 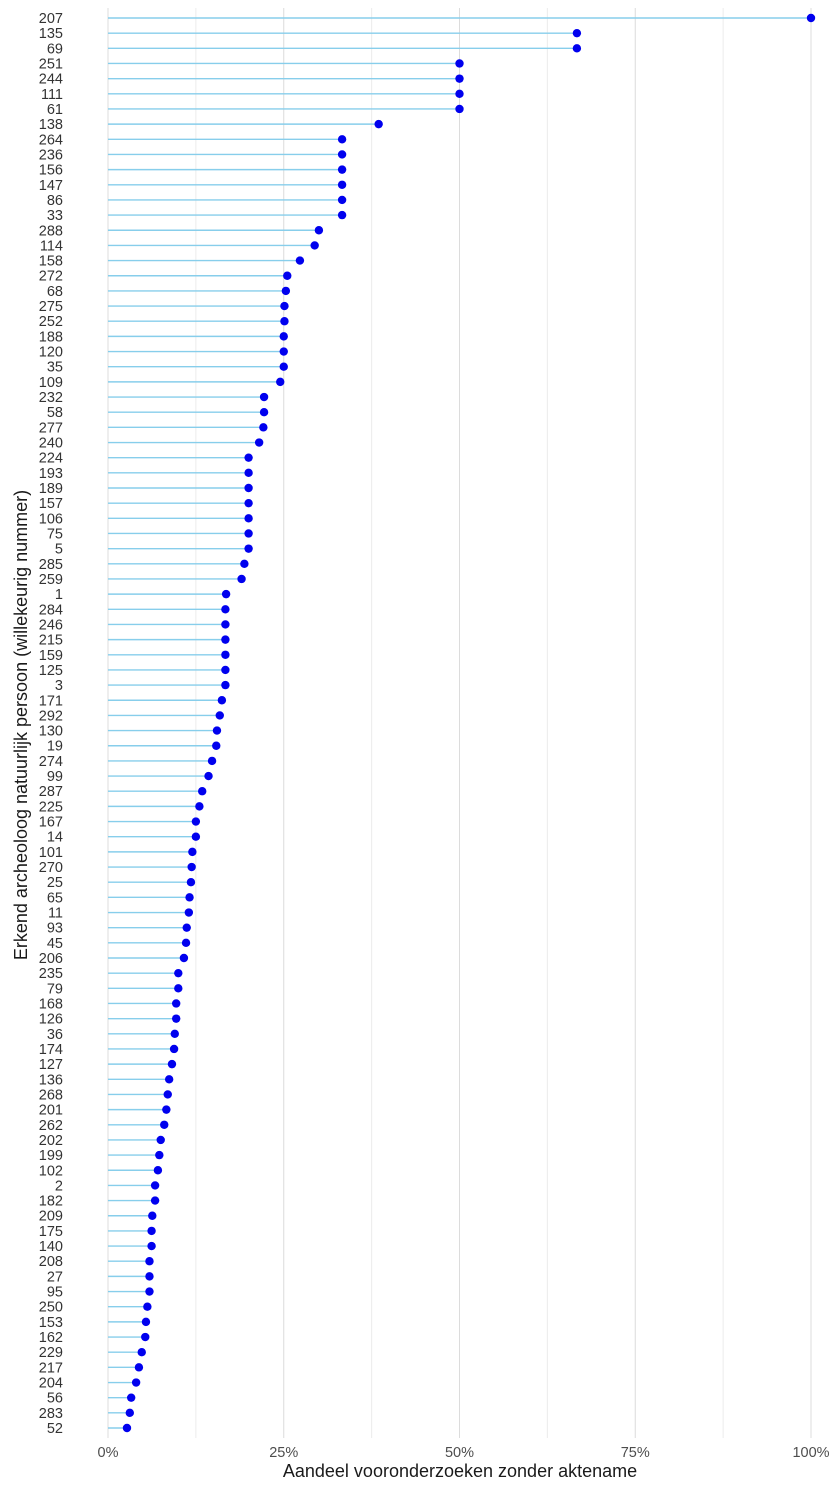 What do you see at coordinates (55, 413) in the screenshot?
I see `y-tick-label-58: 58` at bounding box center [55, 413].